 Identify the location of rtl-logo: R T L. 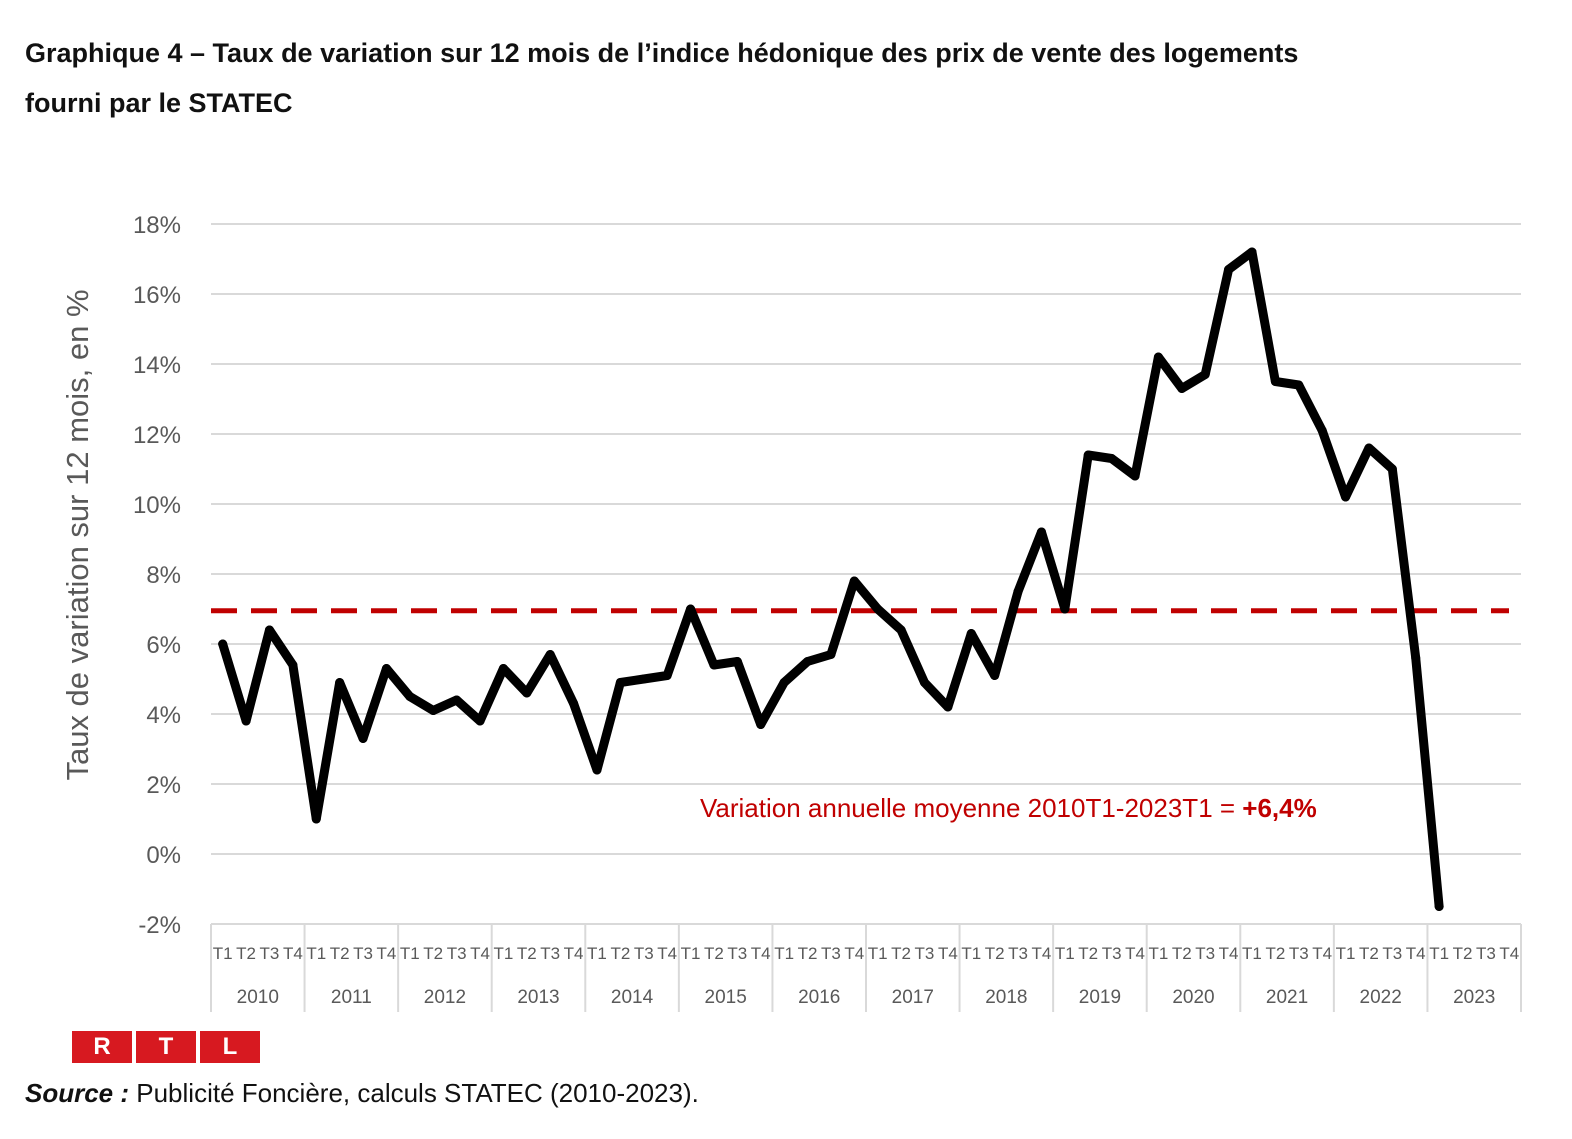
(166, 1047).